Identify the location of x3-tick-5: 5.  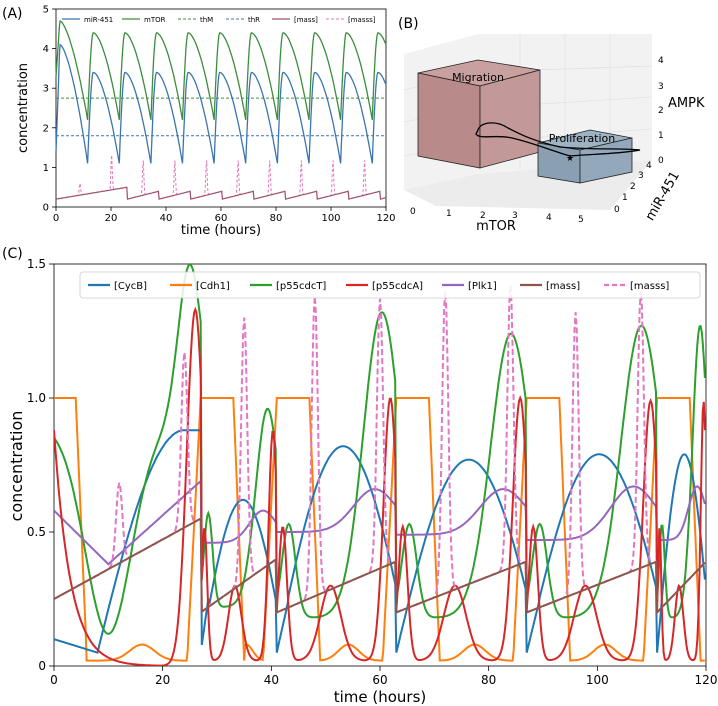
(581, 220).